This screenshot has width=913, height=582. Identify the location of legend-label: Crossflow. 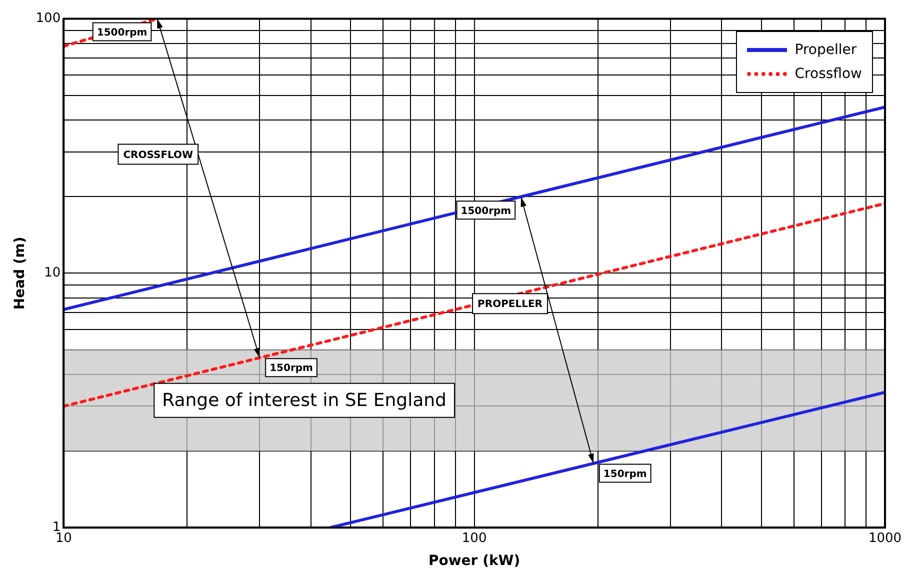
(828, 74).